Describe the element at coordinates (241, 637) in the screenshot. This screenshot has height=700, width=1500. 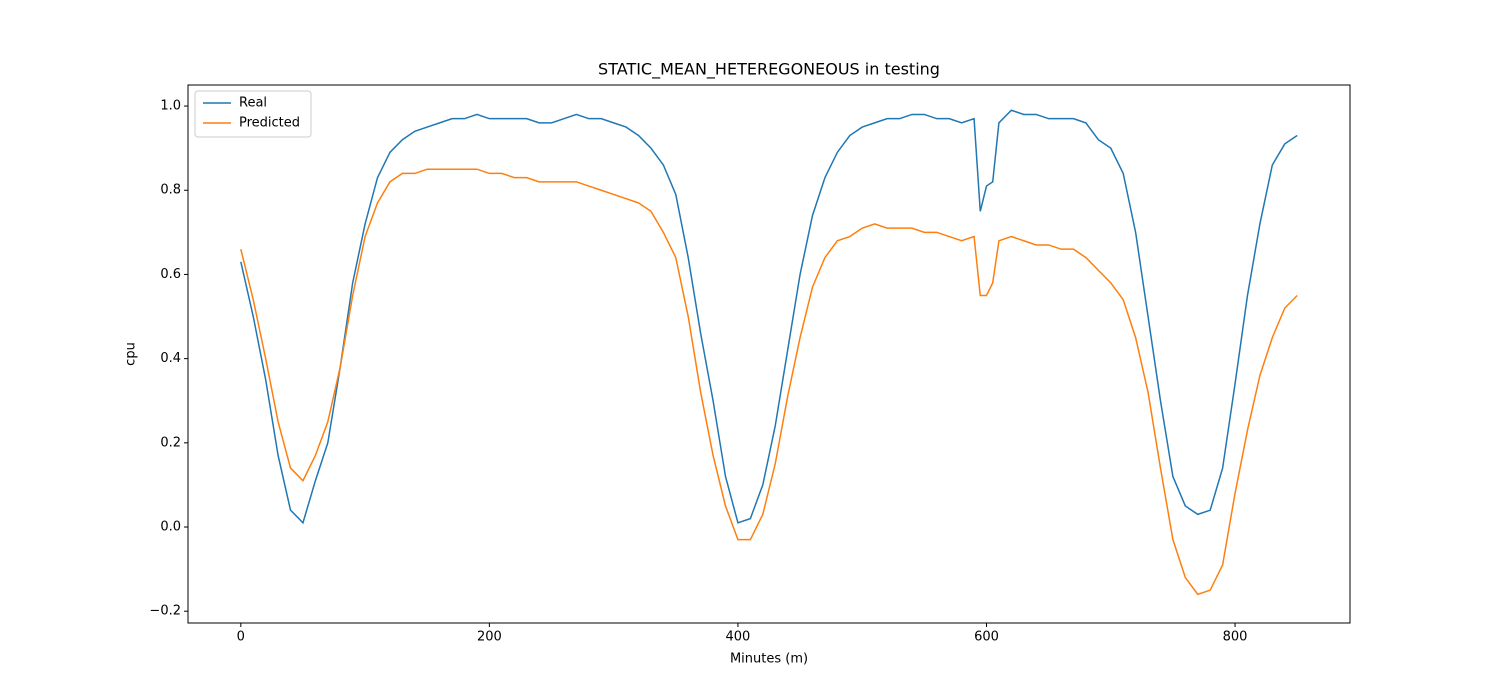
I see `x-tick-label: 0` at that location.